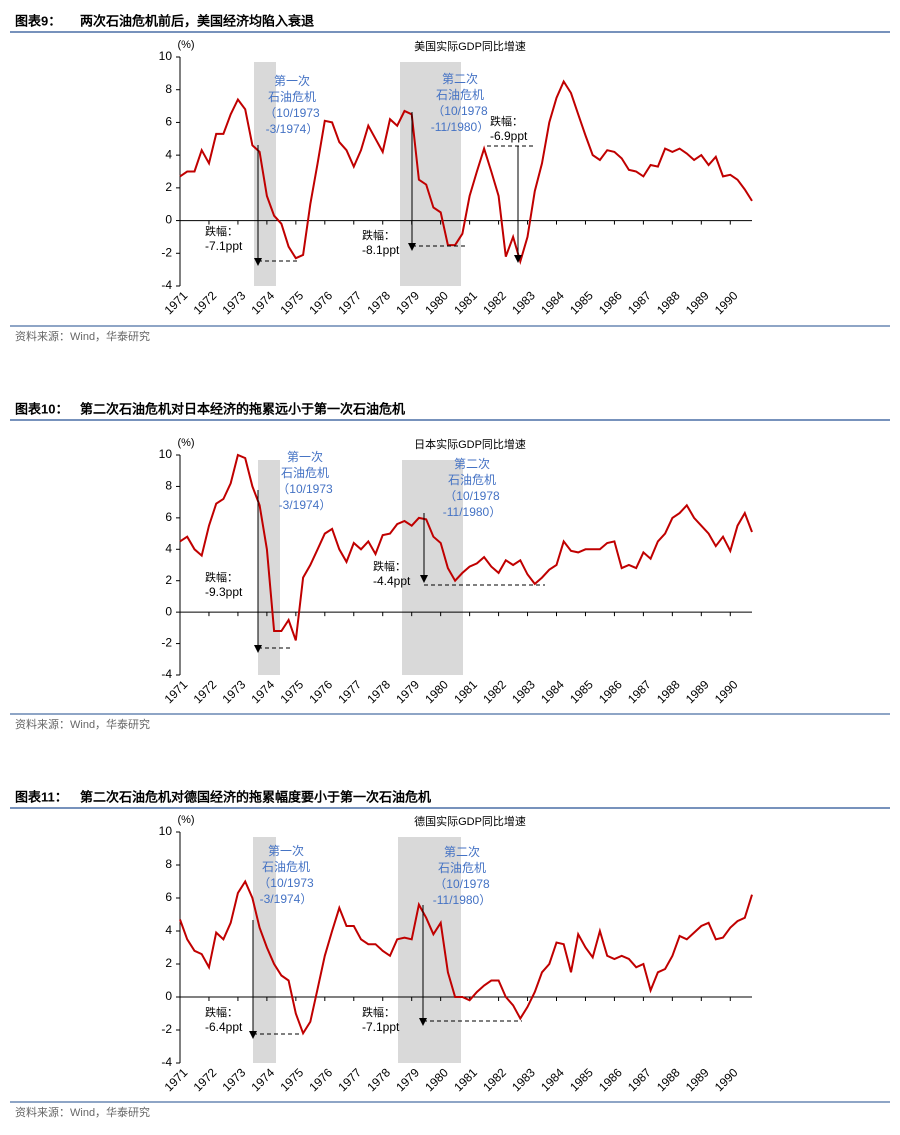 This screenshot has height=1135, width=900. I want to click on chart-subtitle: 德国实际GDP同比增速, so click(470, 821).